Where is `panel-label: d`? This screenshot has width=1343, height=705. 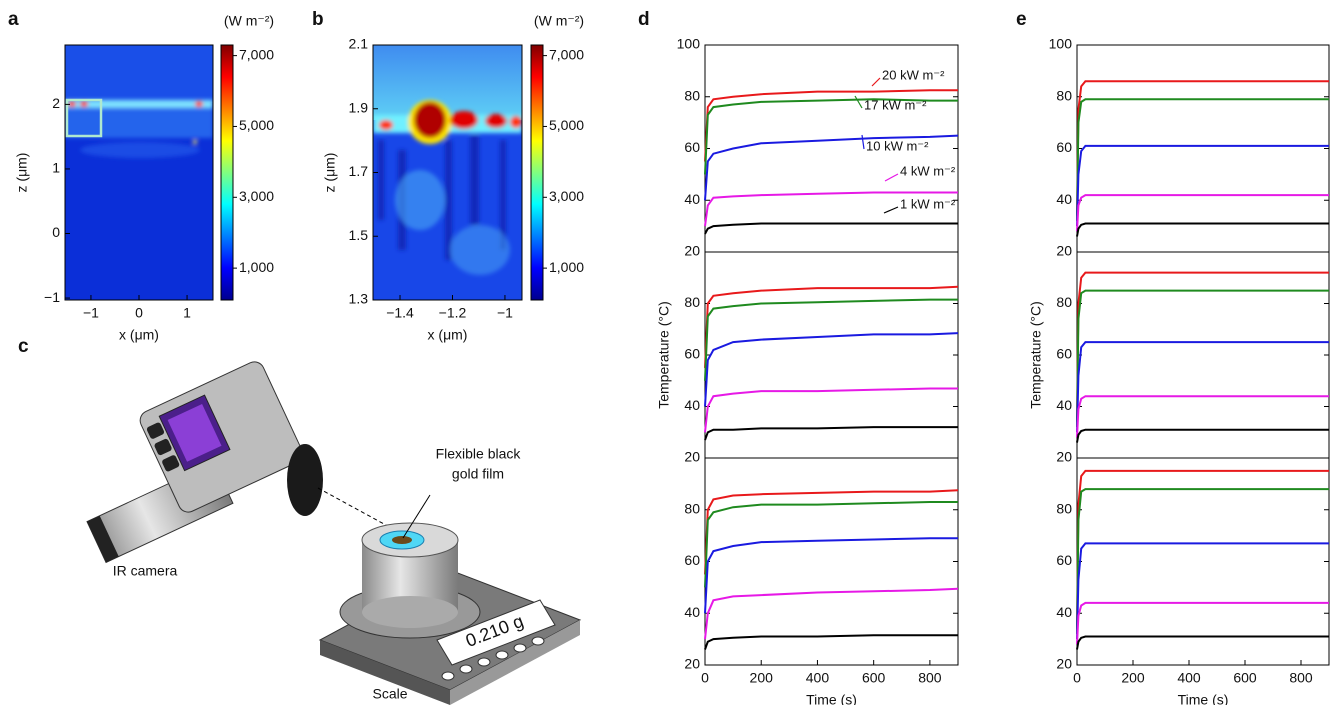
panel-label: d is located at coordinates (644, 19).